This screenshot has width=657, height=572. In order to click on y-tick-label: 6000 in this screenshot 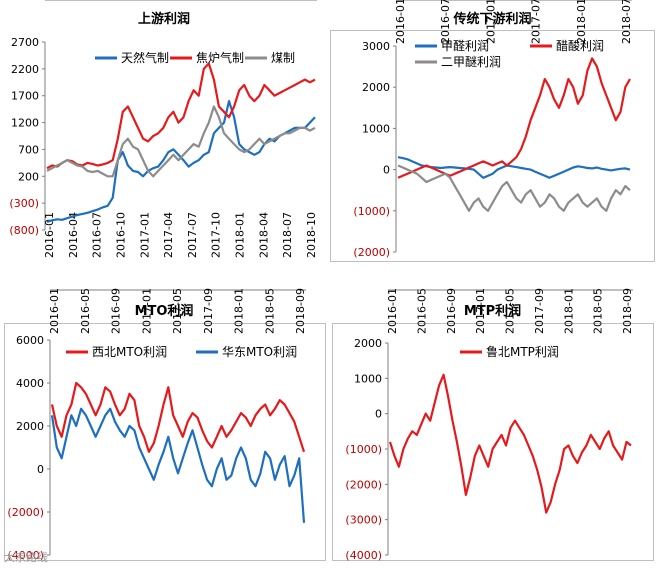, I will do `click(30, 340)`.